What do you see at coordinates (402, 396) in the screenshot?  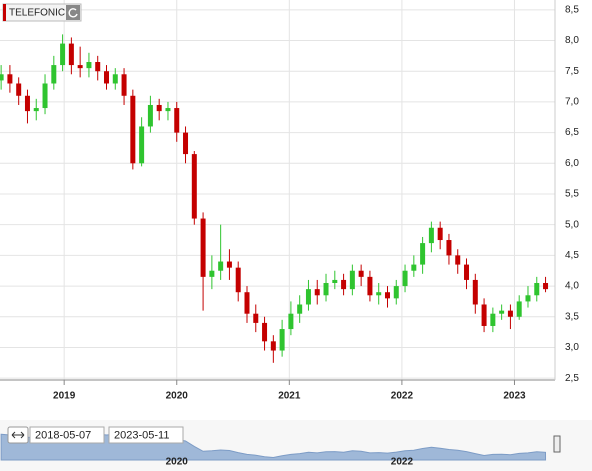 I see `x-tick-label: 2022` at bounding box center [402, 396].